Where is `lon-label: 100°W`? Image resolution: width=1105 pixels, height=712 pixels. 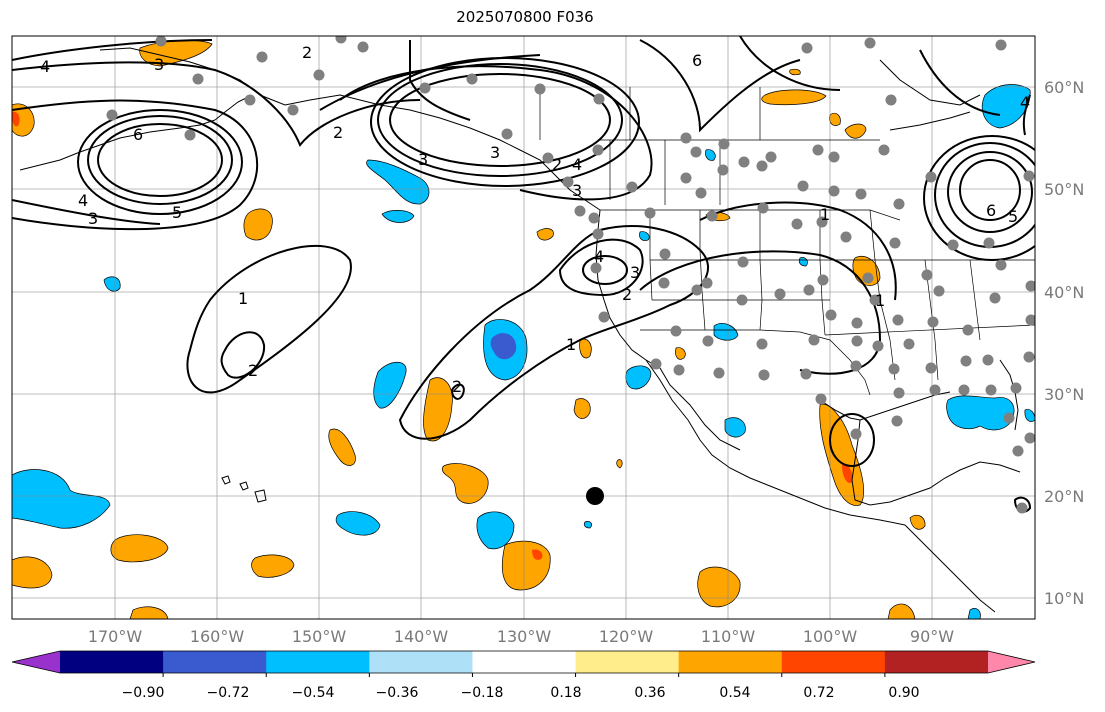
lon-label: 100°W is located at coordinates (830, 636).